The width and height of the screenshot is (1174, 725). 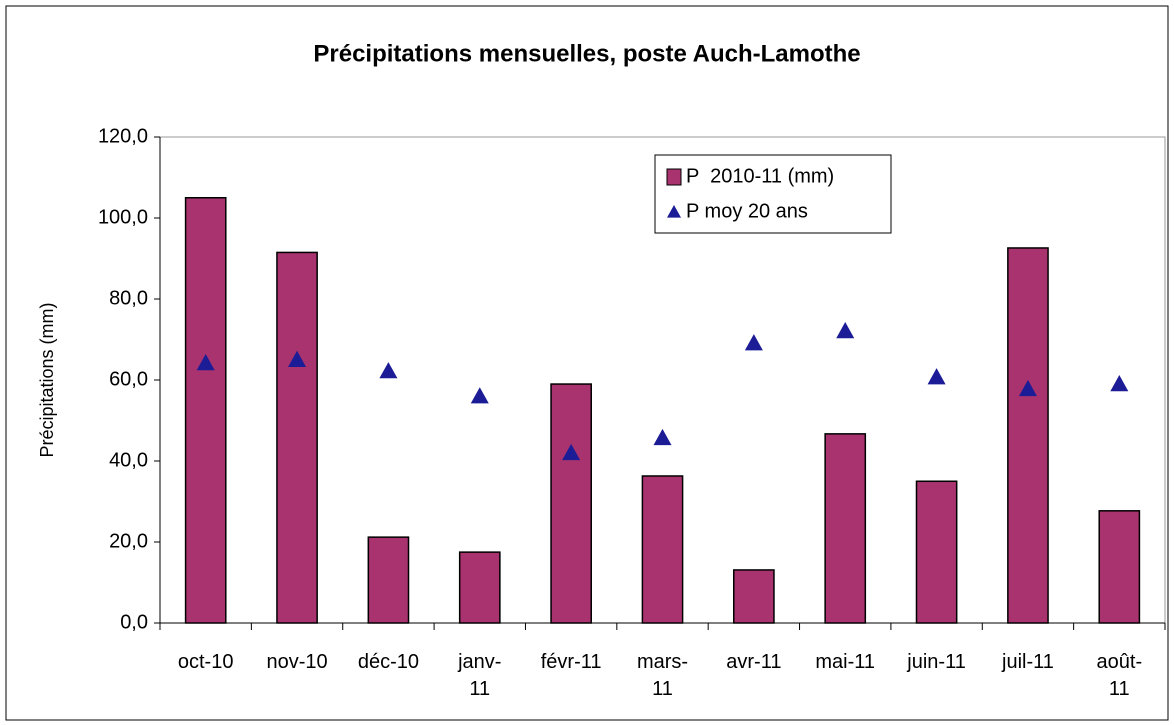 What do you see at coordinates (773, 194) in the screenshot?
I see `legend-box` at bounding box center [773, 194].